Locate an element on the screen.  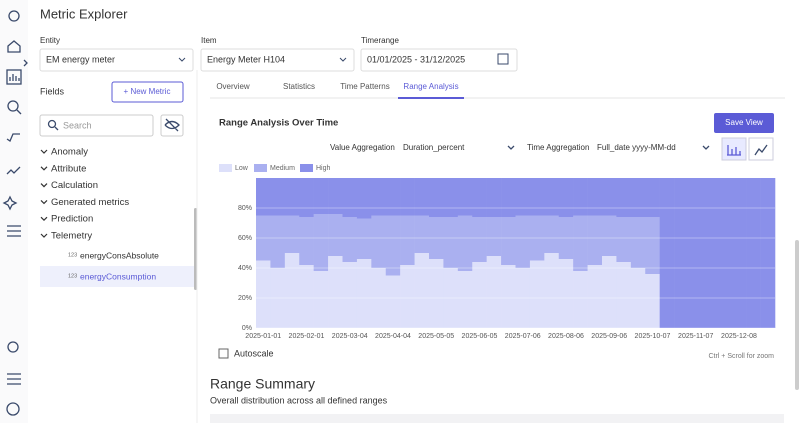
collapse-toggle is located at coordinates (25, 63).